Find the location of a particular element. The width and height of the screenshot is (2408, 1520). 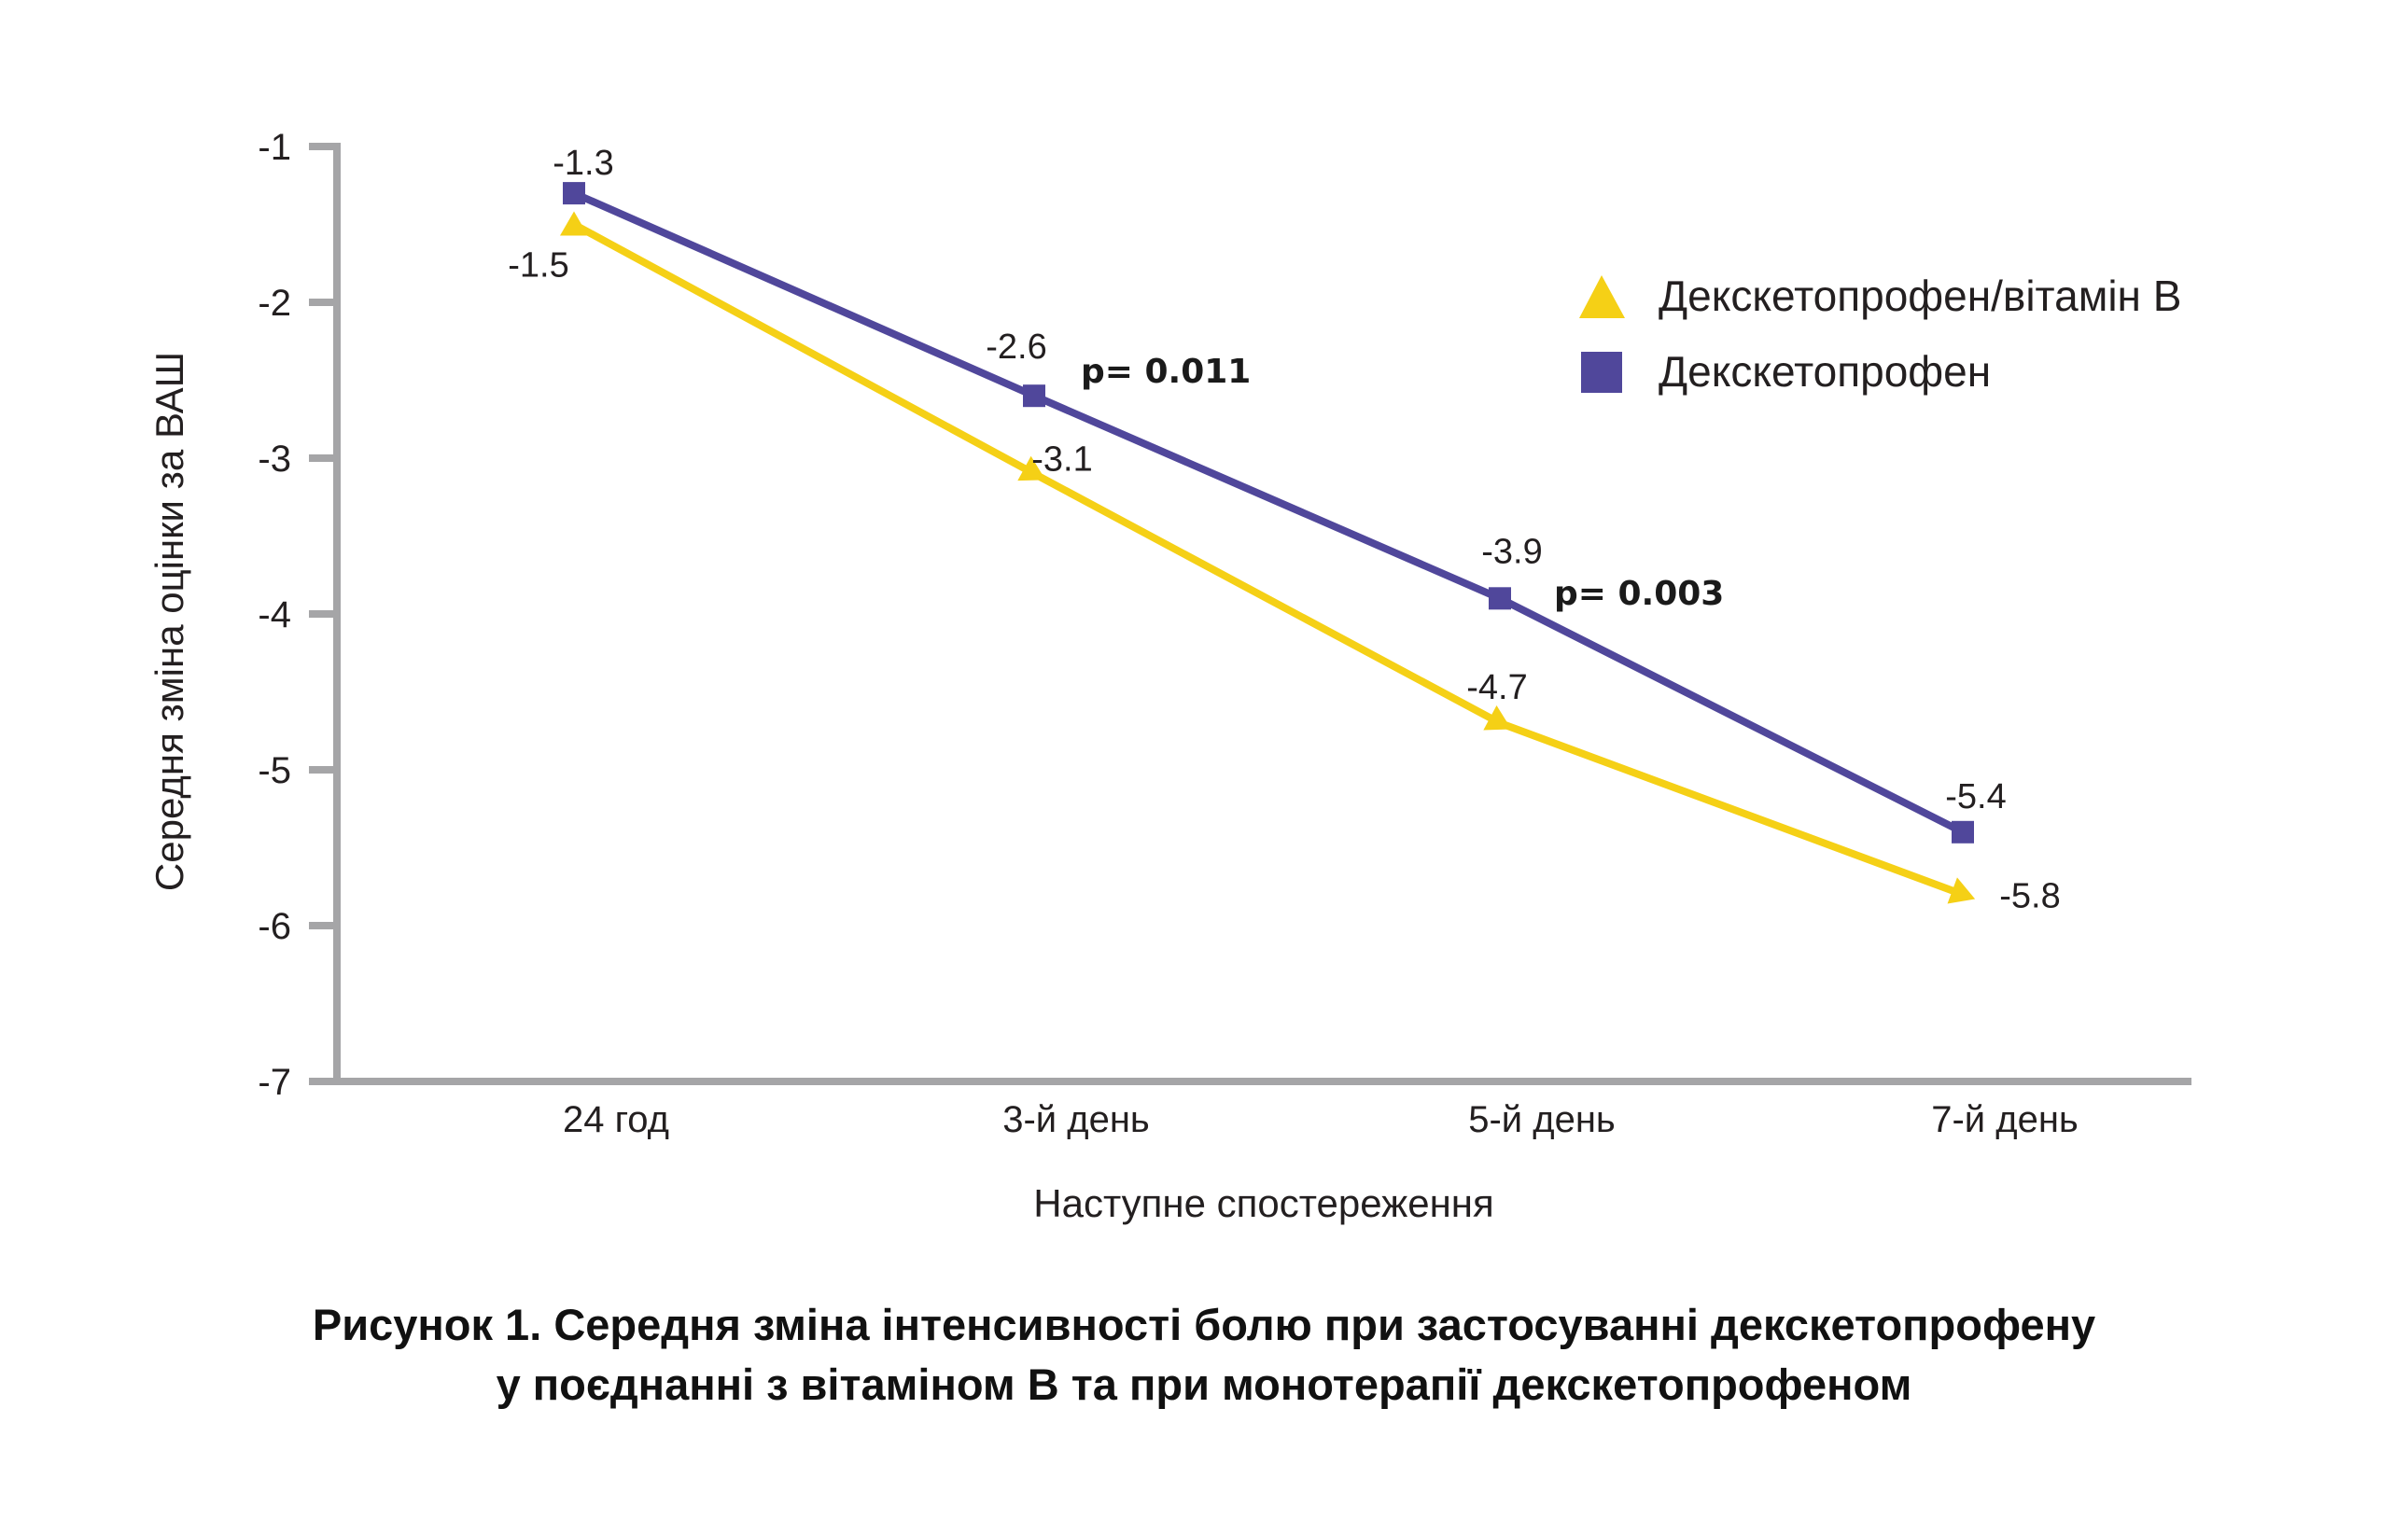

y-tick-label: -2 is located at coordinates (274, 303).